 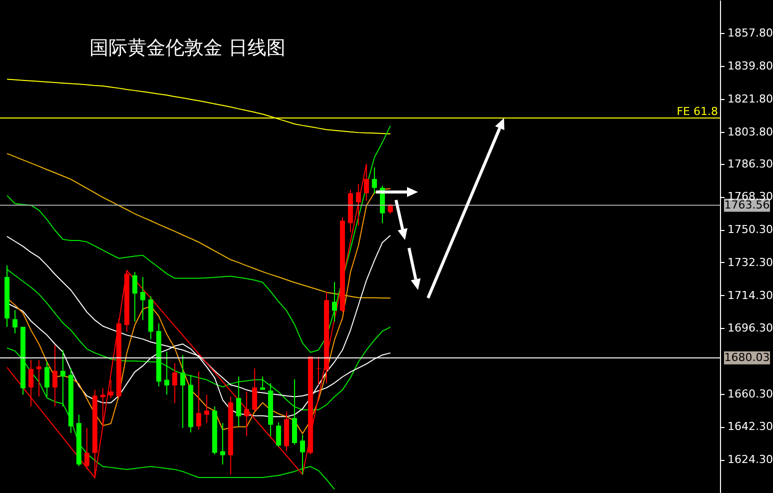 What do you see at coordinates (188, 48) in the screenshot?
I see `text: 国际黄金伦敦金 日线图` at bounding box center [188, 48].